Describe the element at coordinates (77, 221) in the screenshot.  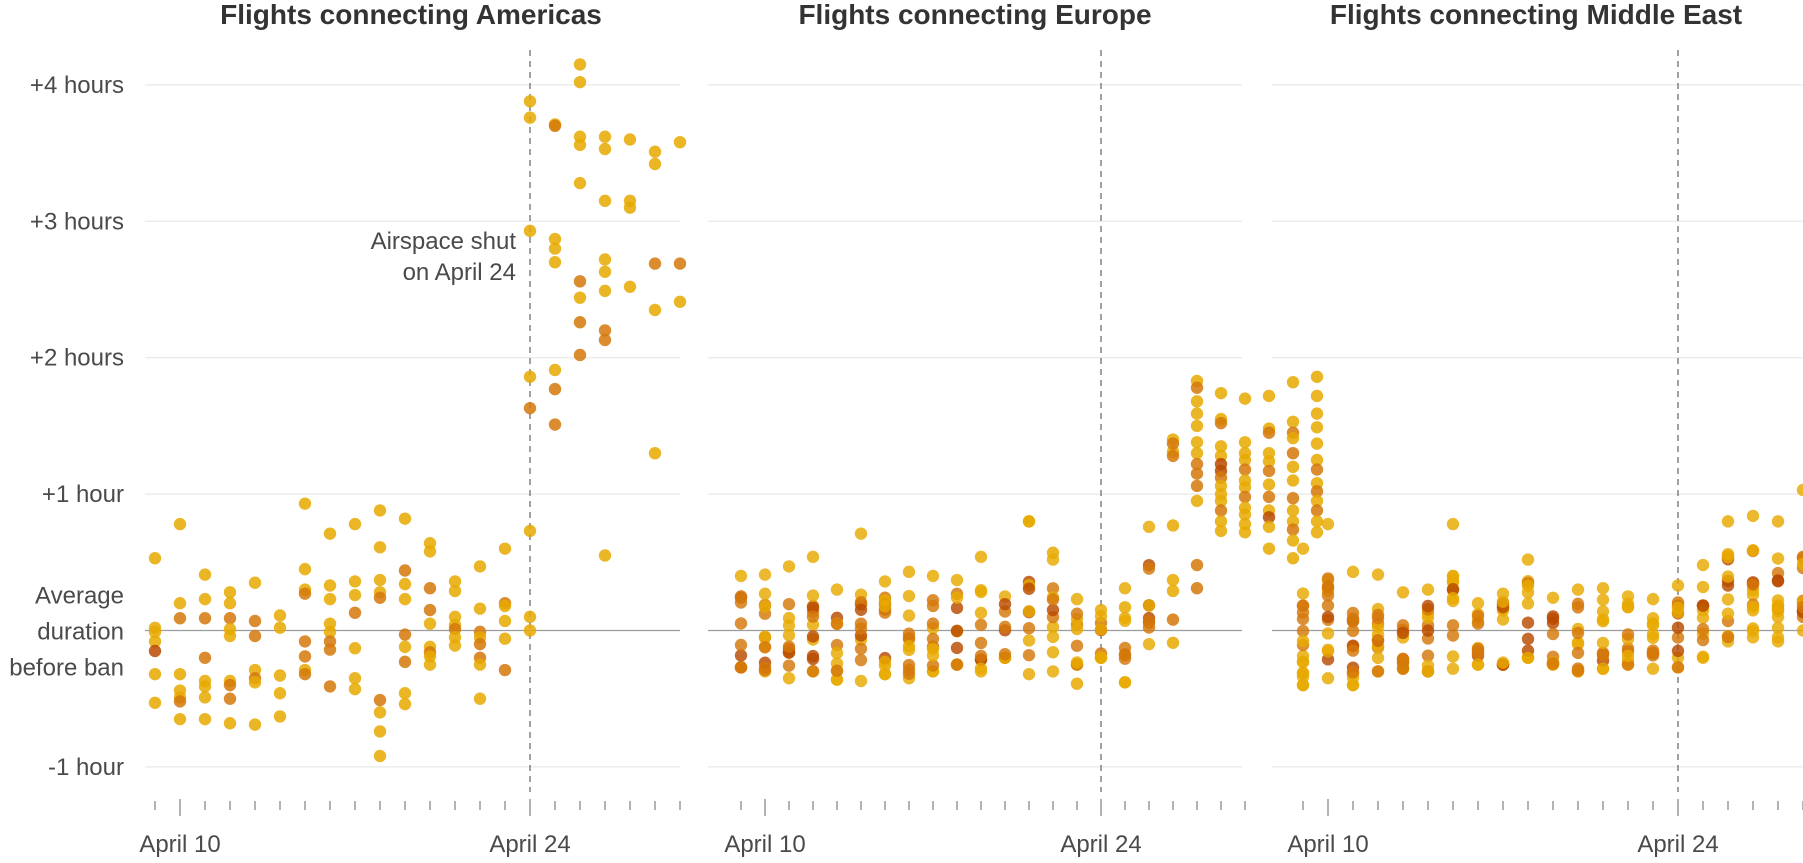
I see `y-tick-label: +3 hours` at that location.